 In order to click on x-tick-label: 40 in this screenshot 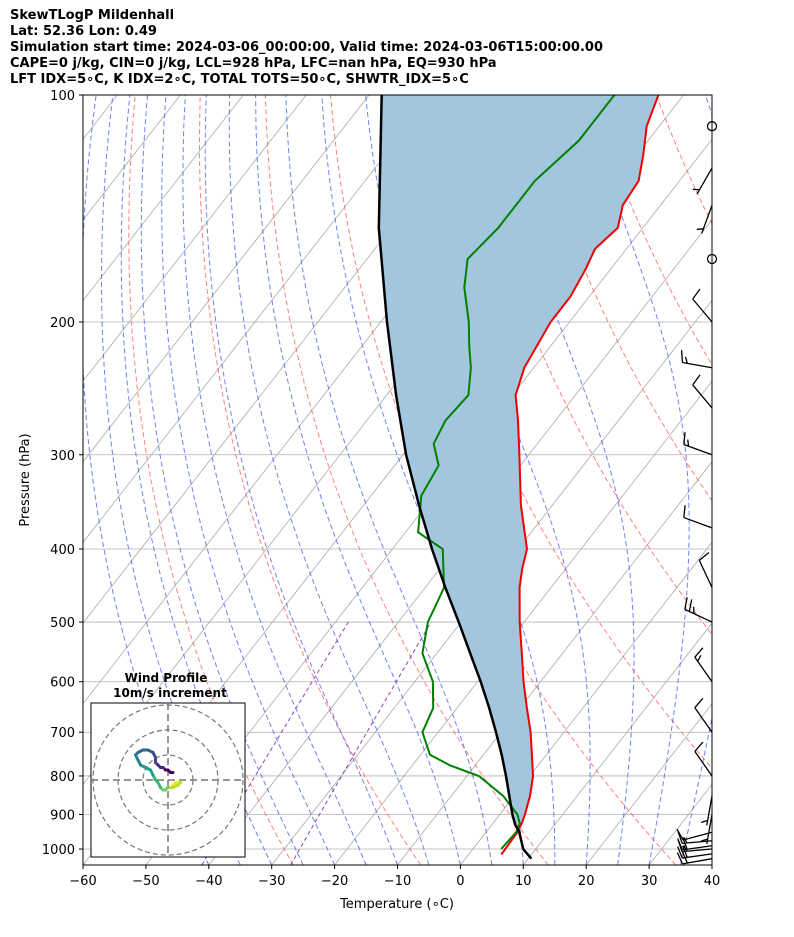, I will do `click(712, 881)`.